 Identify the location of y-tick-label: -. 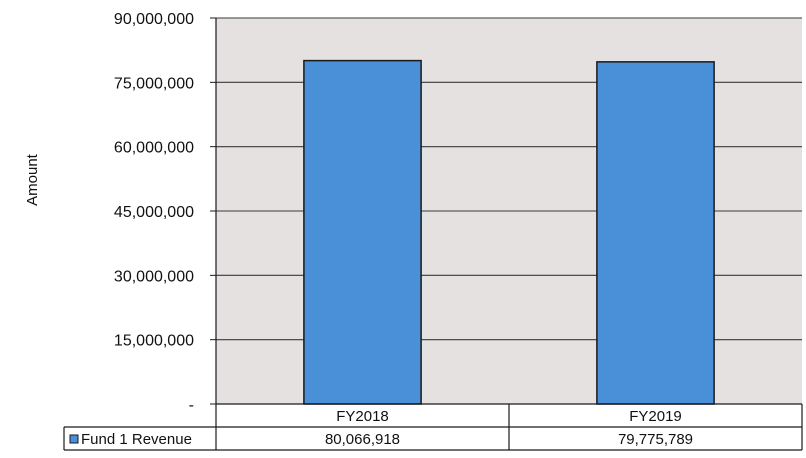
(191, 405).